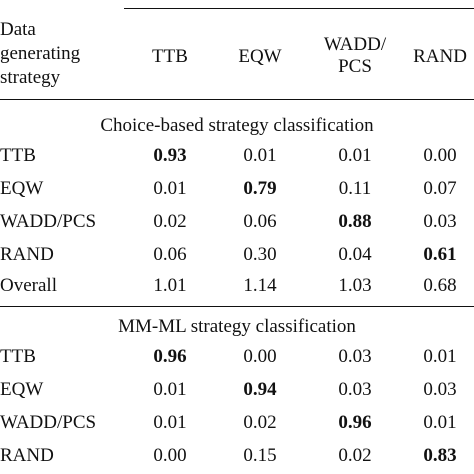 The height and width of the screenshot is (474, 474). I want to click on section-title-mm-ml: MM-ML strategy classification, so click(237, 326).